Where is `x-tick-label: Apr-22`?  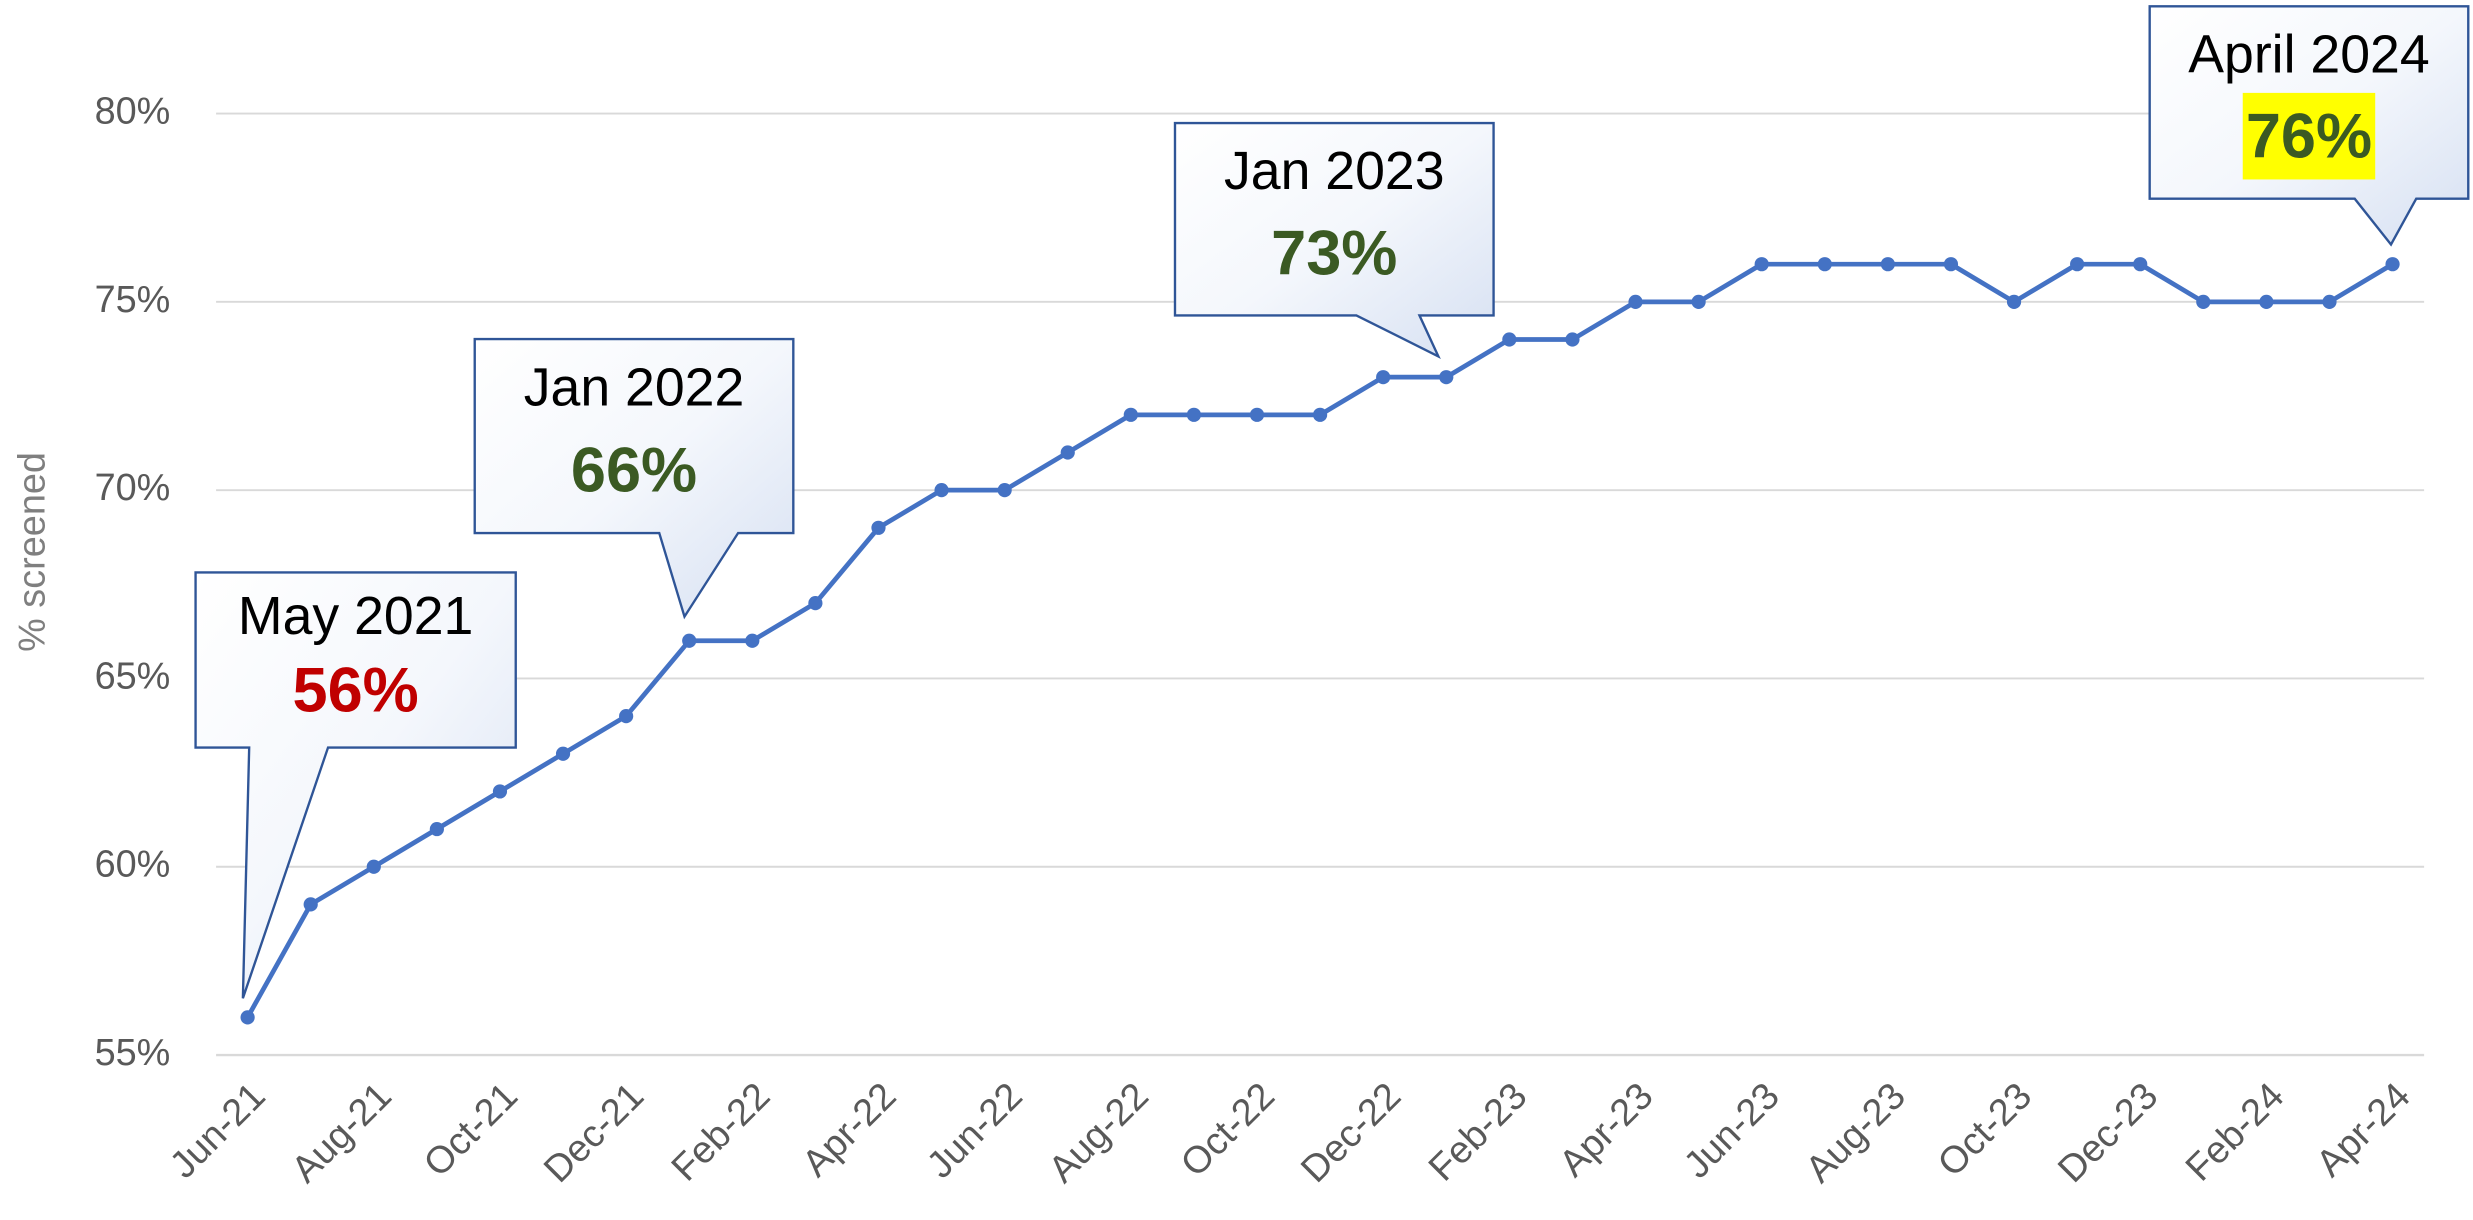
x-tick-label: Apr-22 is located at coordinates (850, 1130).